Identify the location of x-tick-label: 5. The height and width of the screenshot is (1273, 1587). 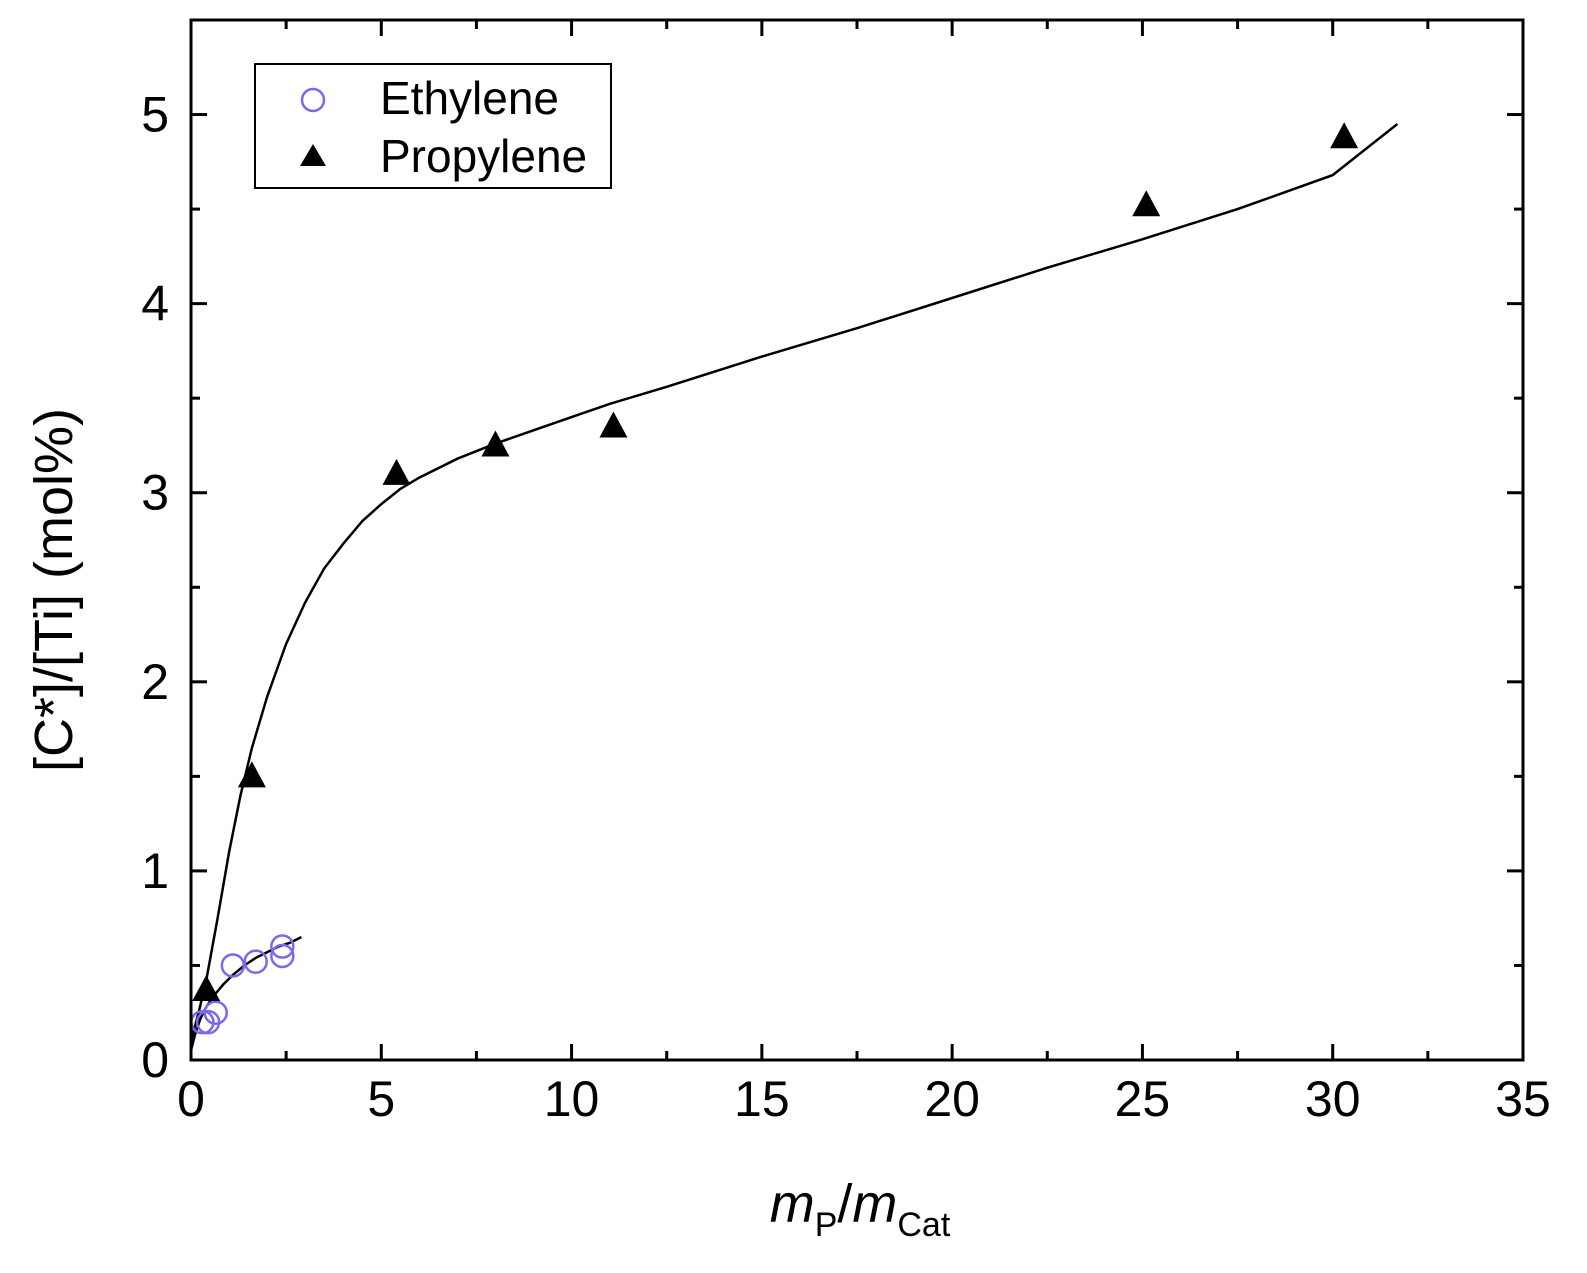
(381, 1099).